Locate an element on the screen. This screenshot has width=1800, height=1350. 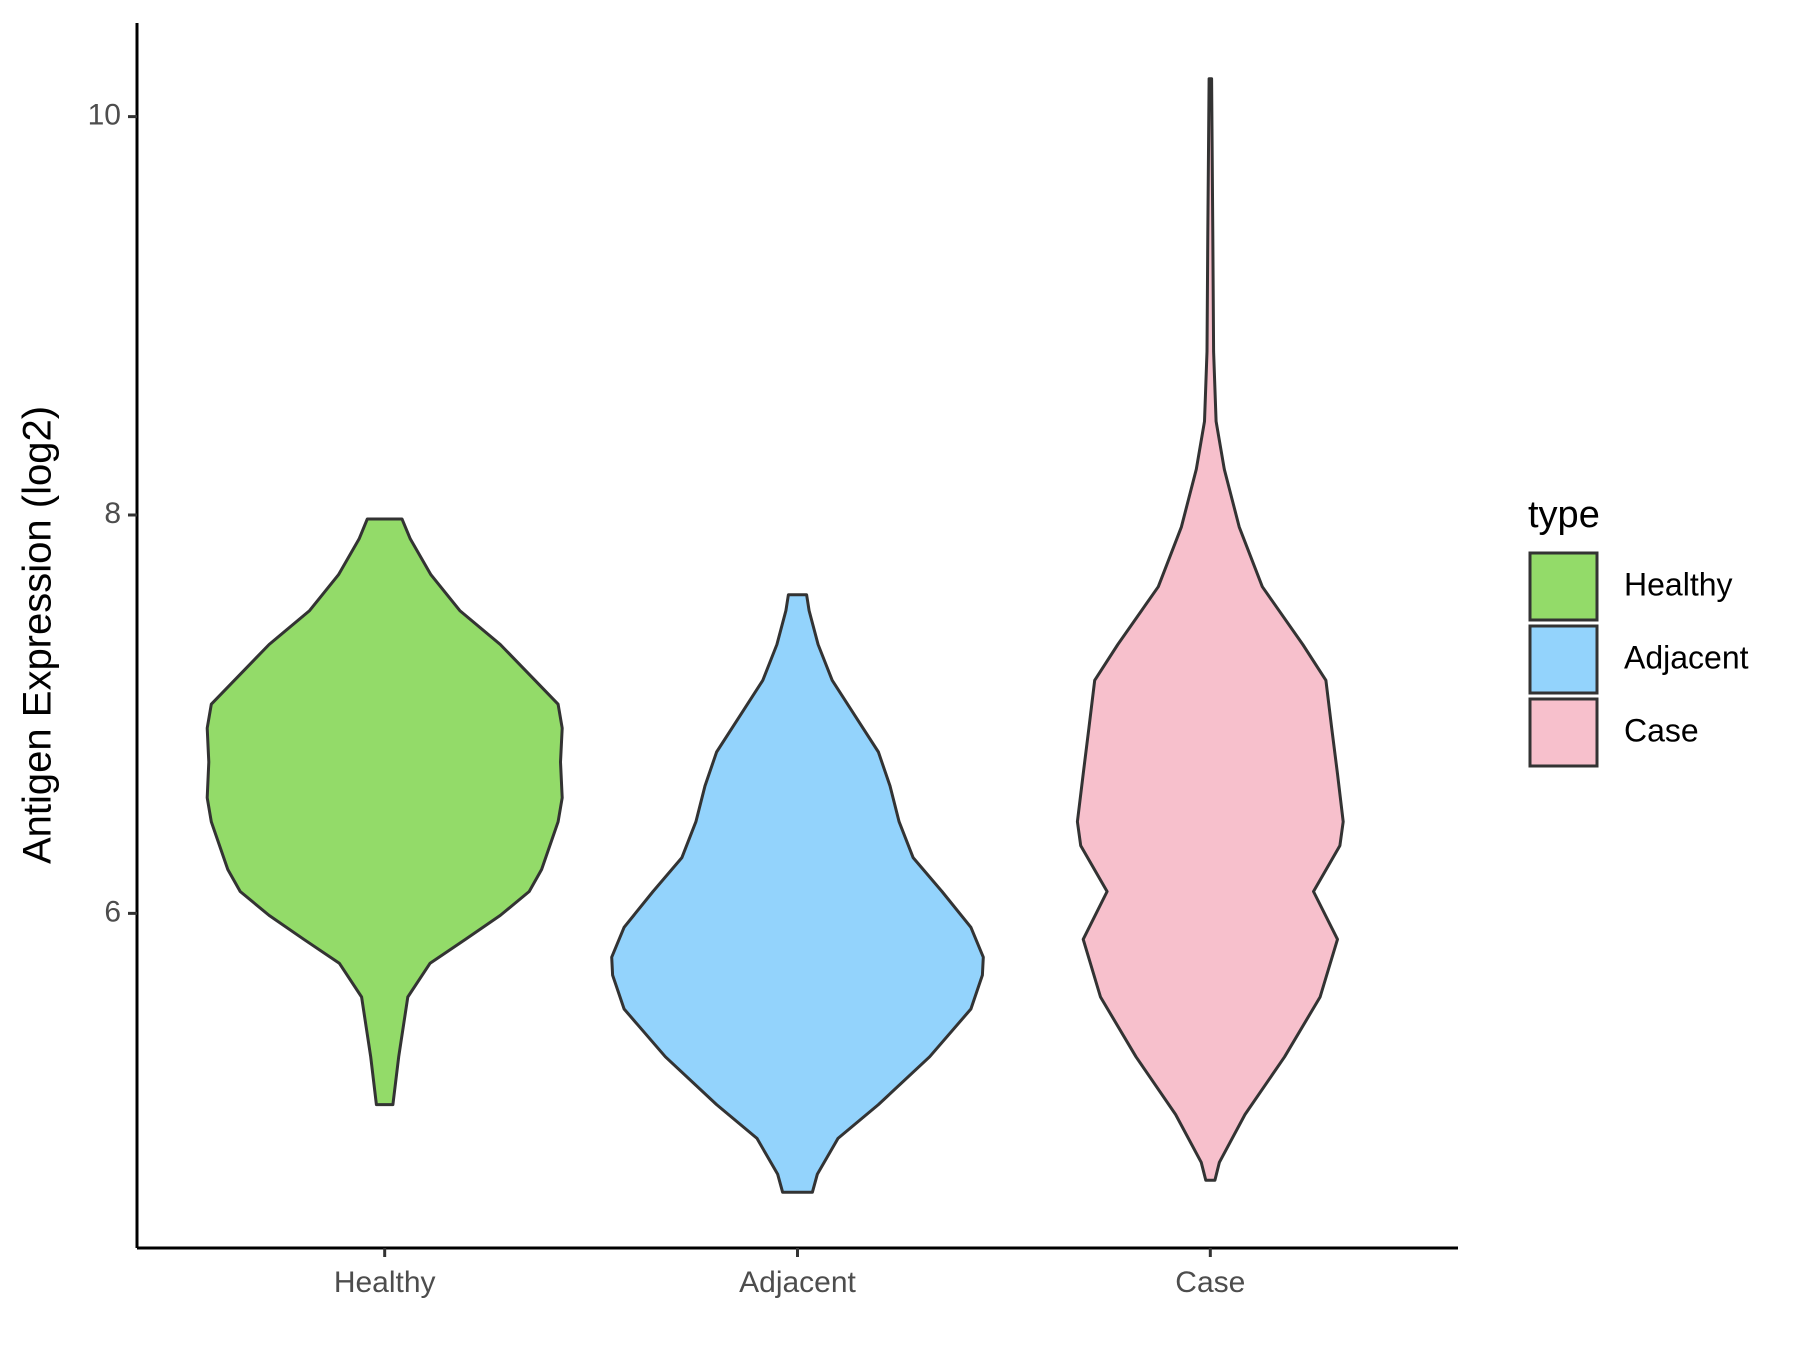
x-tick-label: Case is located at coordinates (1210, 1282).